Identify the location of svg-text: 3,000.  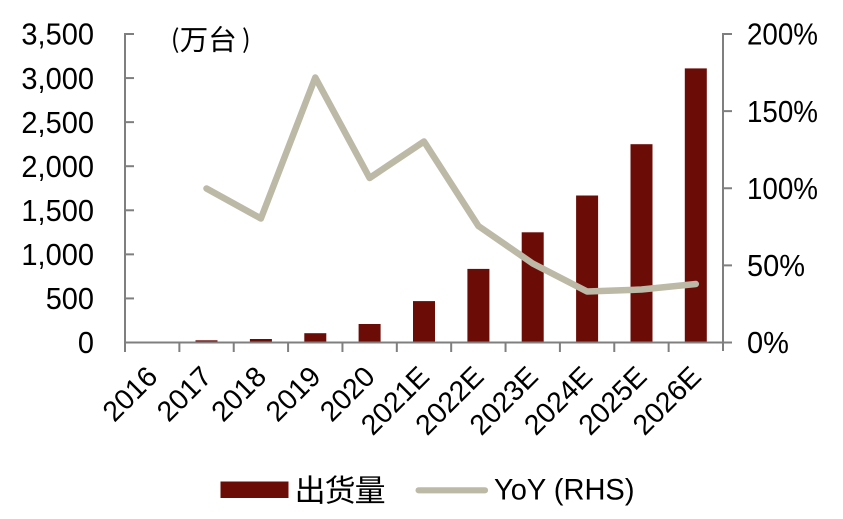
(57, 78).